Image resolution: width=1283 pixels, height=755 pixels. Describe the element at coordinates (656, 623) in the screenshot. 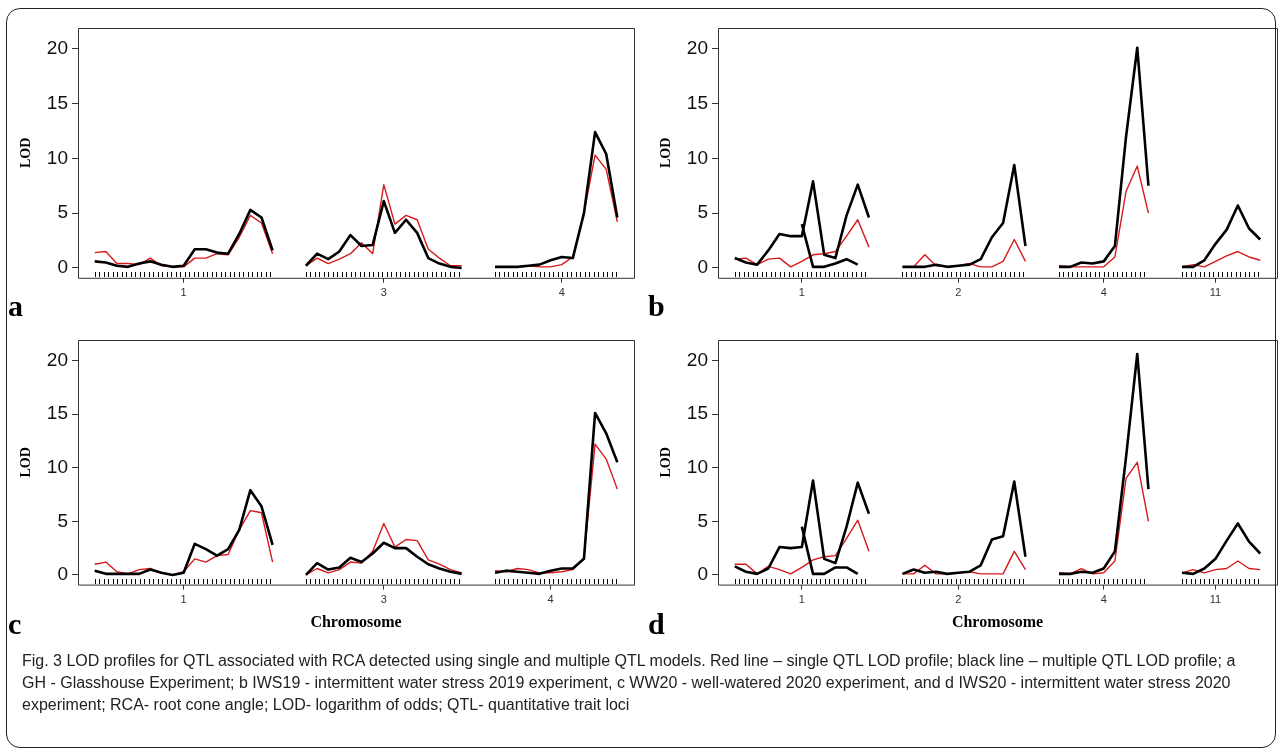

I see `text: d` at that location.